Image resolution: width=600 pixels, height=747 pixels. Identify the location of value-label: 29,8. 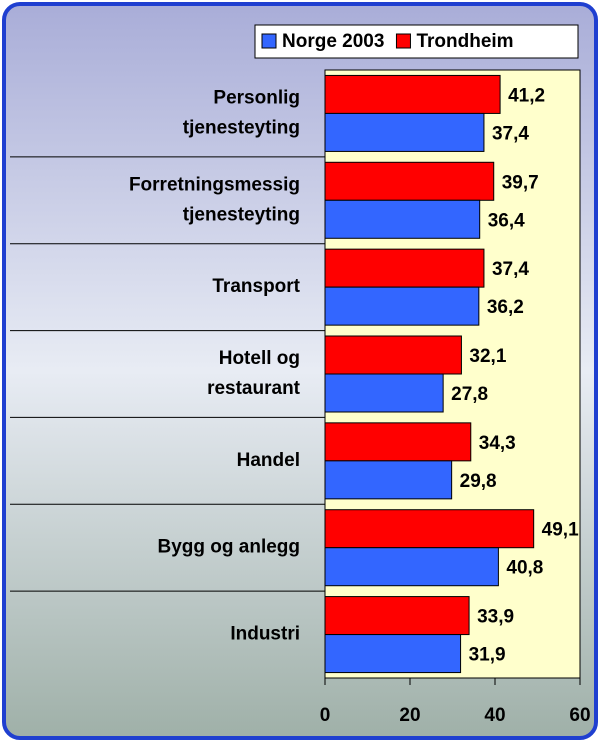
(478, 481).